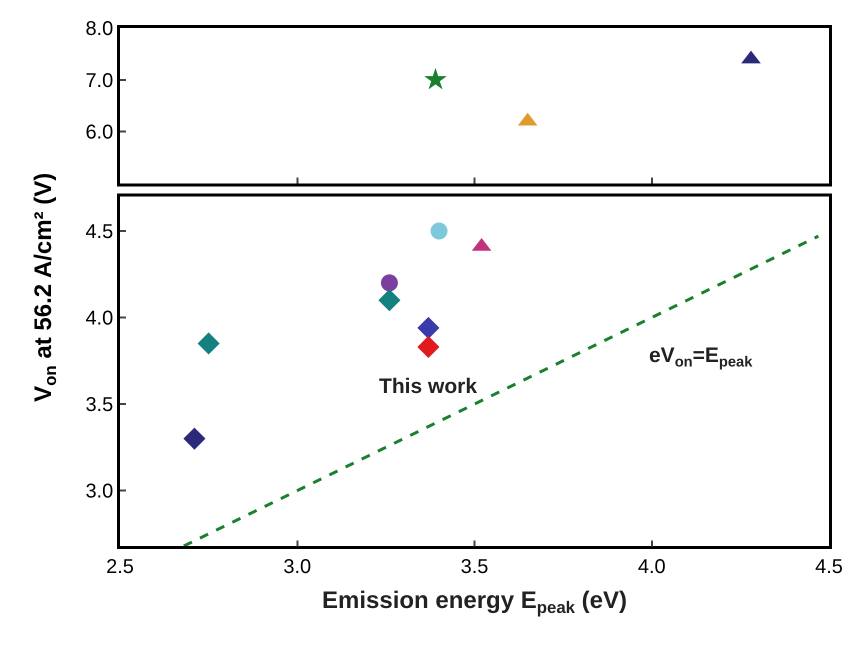 This screenshot has width=864, height=646. Describe the element at coordinates (99, 405) in the screenshot. I see `y-tick-label: 3.5` at that location.